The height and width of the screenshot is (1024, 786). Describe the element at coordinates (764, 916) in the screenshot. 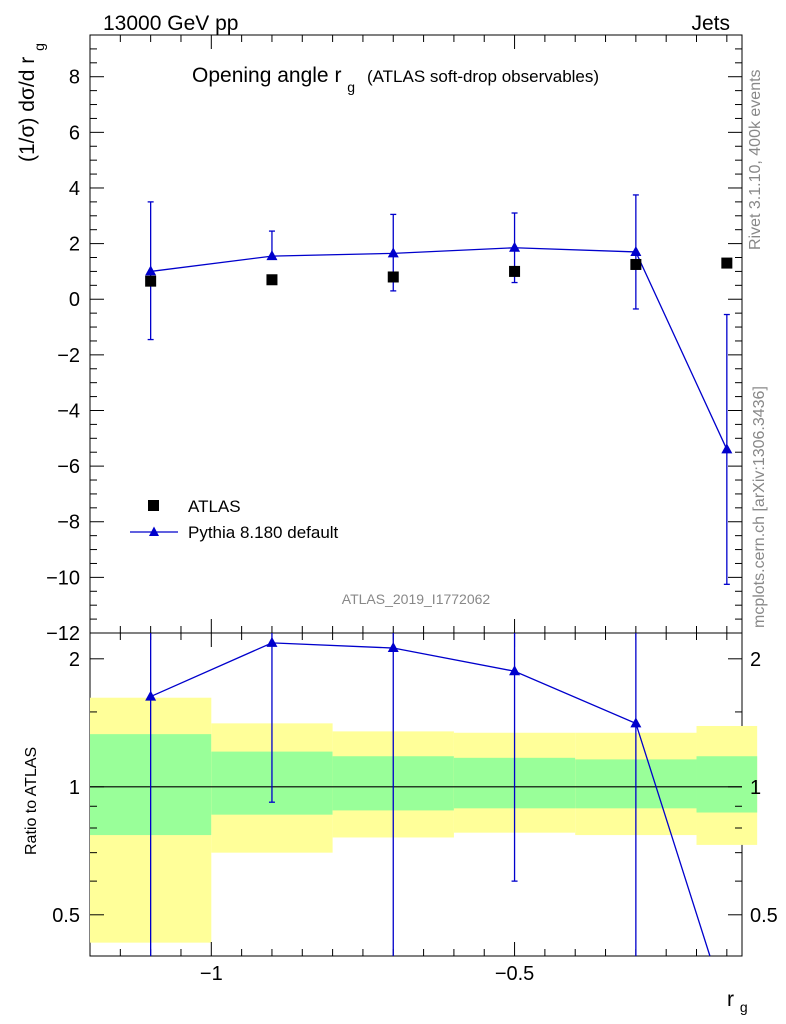

I see `ratio-ytick-label-right: 0.5` at that location.